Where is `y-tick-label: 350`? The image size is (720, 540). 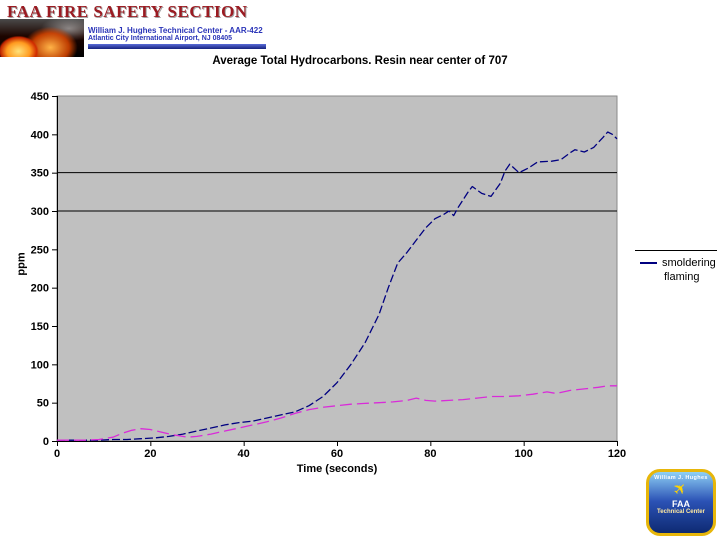
y-tick-label: 350 is located at coordinates (40, 174).